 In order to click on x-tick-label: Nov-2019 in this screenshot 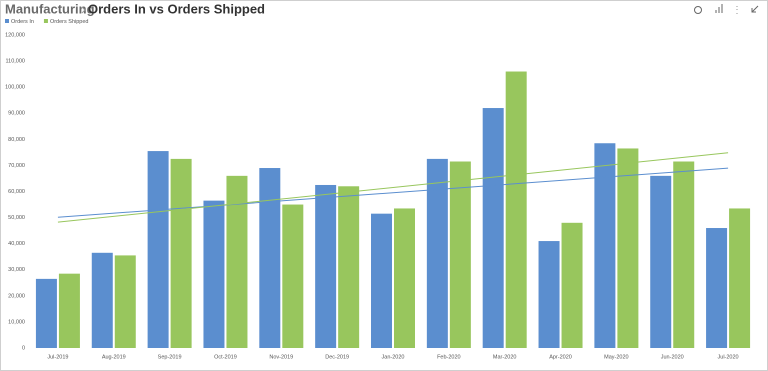, I will do `click(281, 357)`.